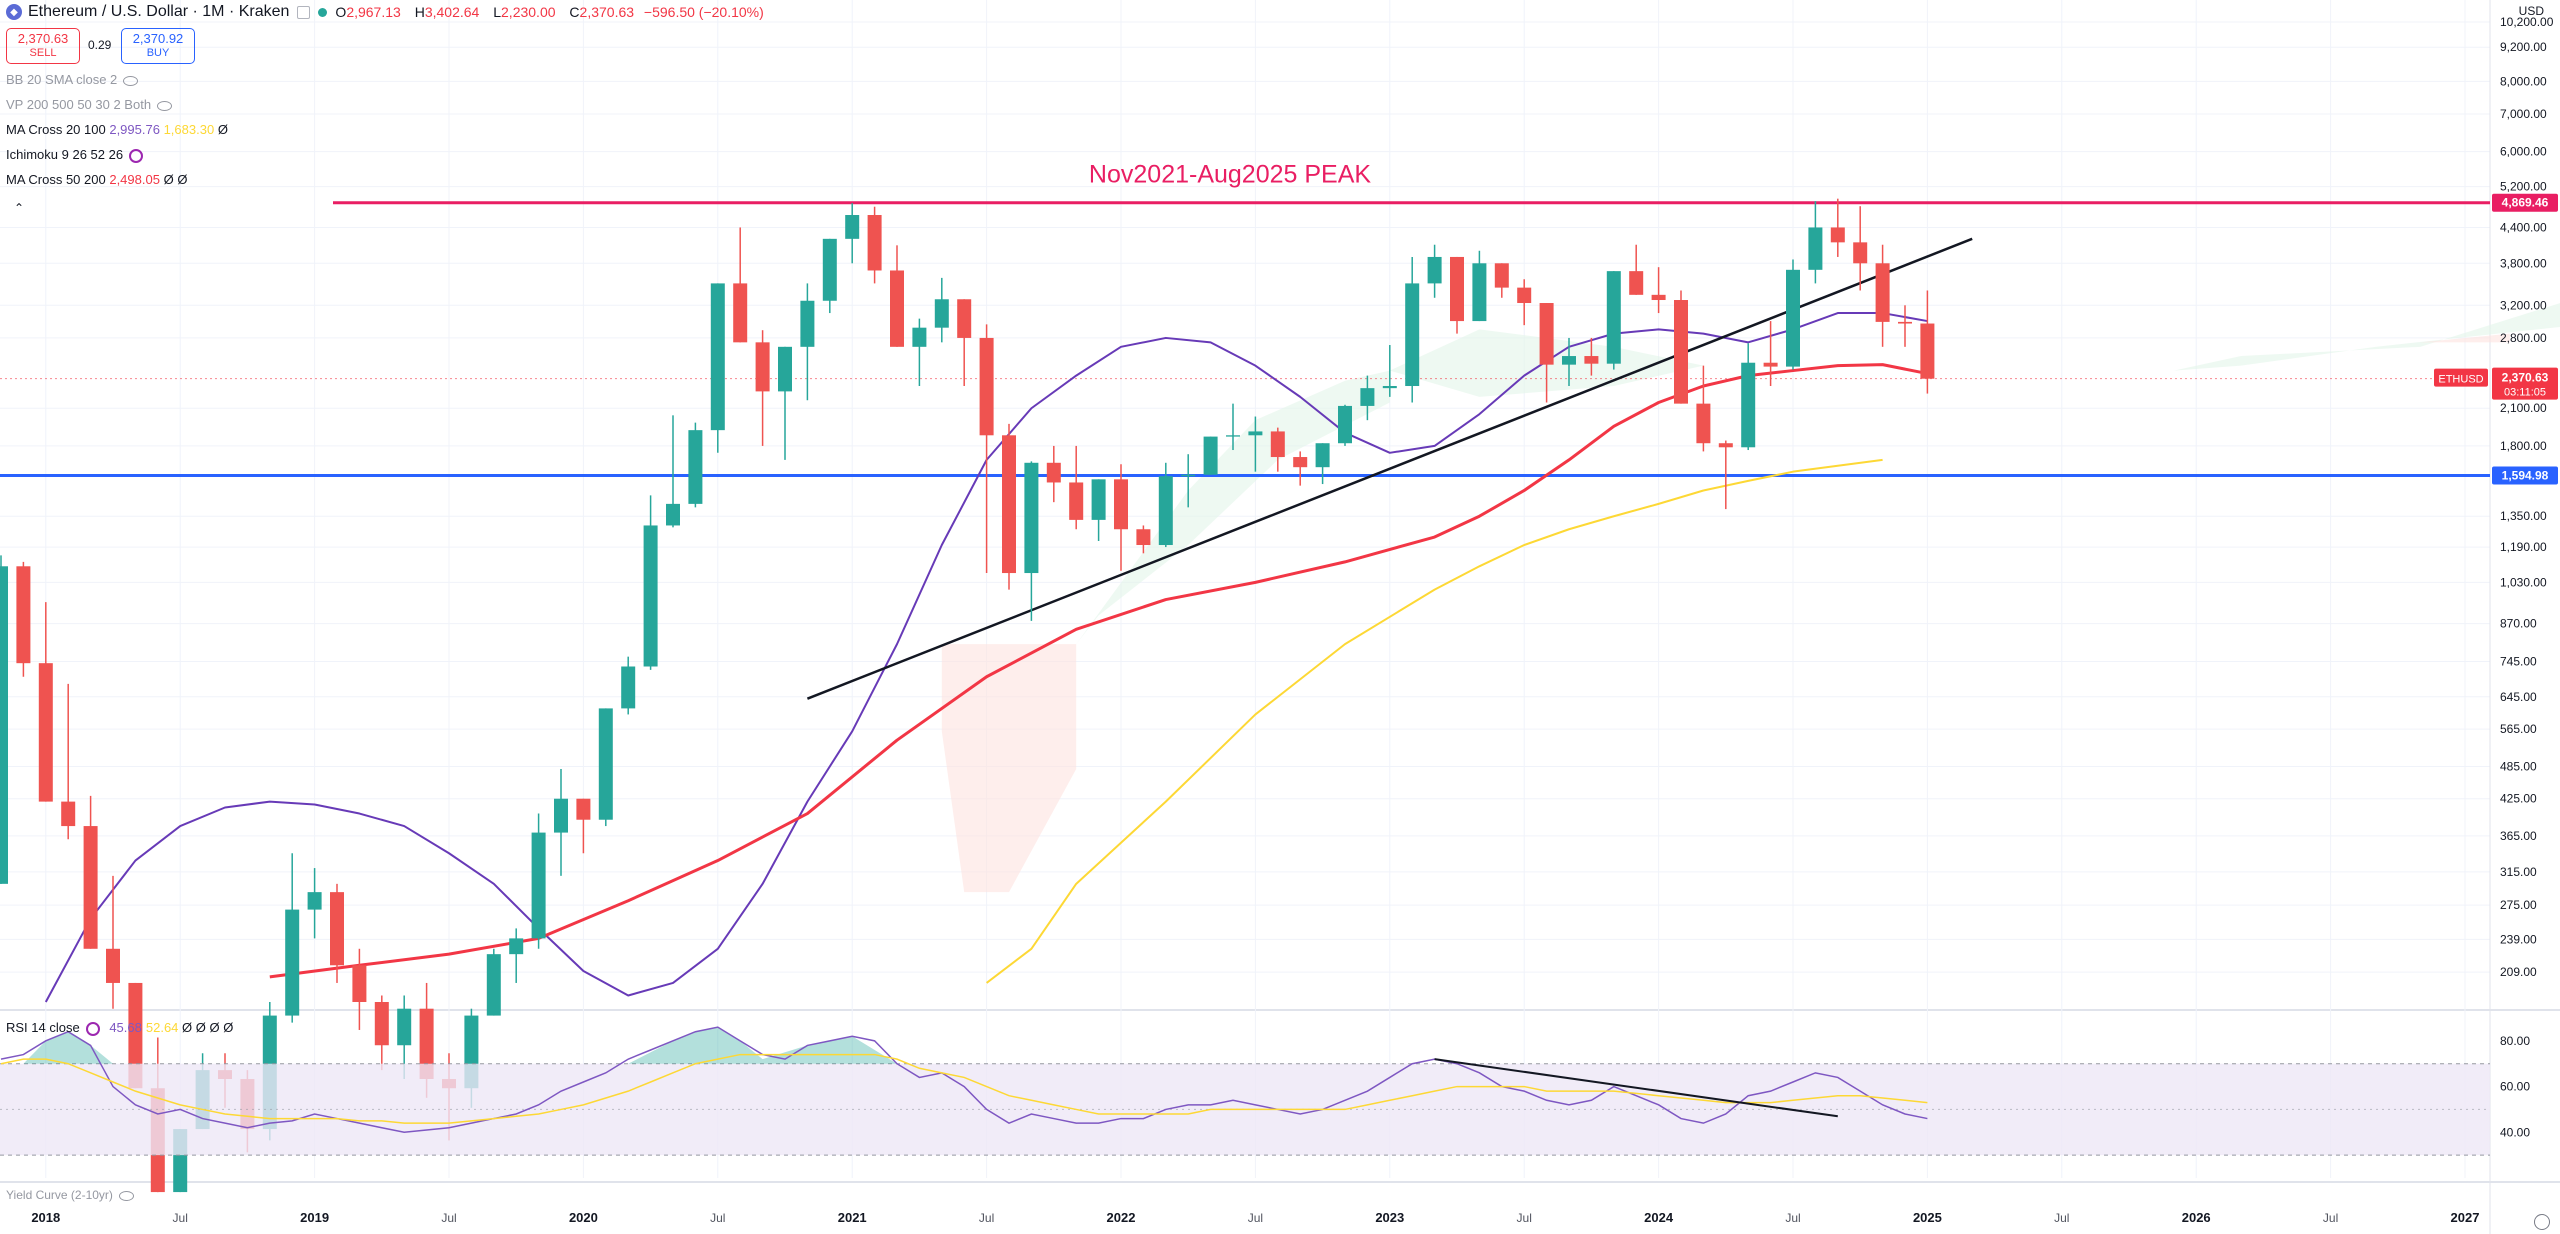  Describe the element at coordinates (528, 12) in the screenshot. I see `low-value: 2,230.00` at that location.